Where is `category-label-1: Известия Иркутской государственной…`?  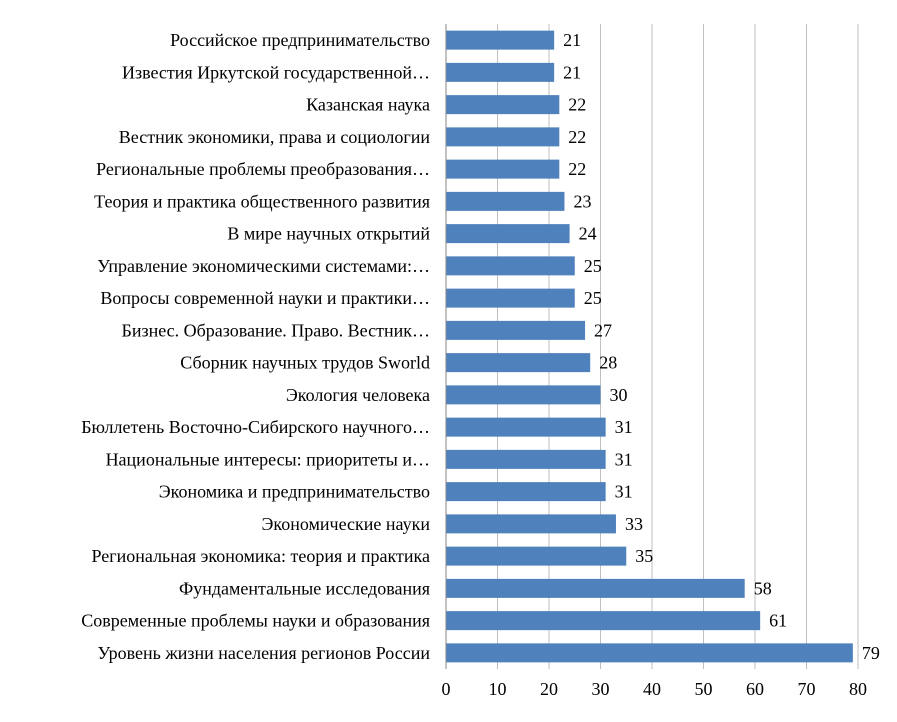 category-label-1: Известия Иркутской государственной… is located at coordinates (276, 72).